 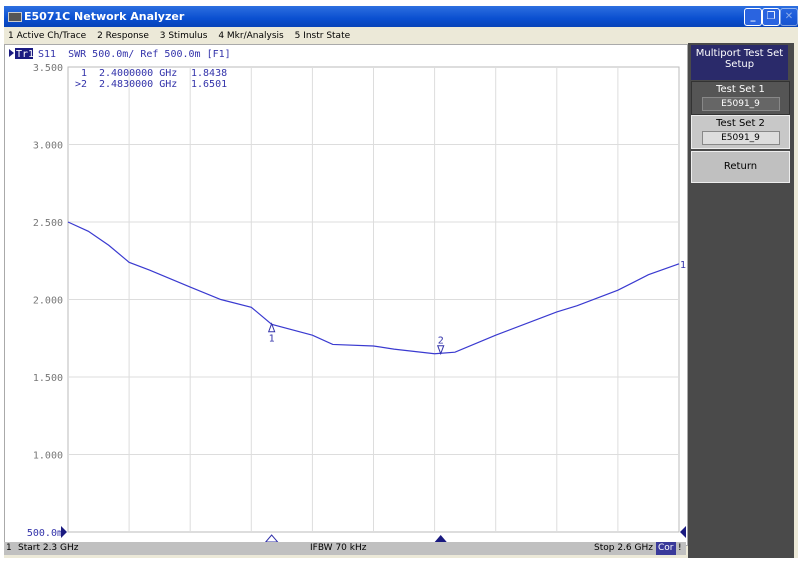 What do you see at coordinates (134, 54) in the screenshot?
I see `trace-header: S11 SWR 500.0m/ Ref 500.0m [F1]` at bounding box center [134, 54].